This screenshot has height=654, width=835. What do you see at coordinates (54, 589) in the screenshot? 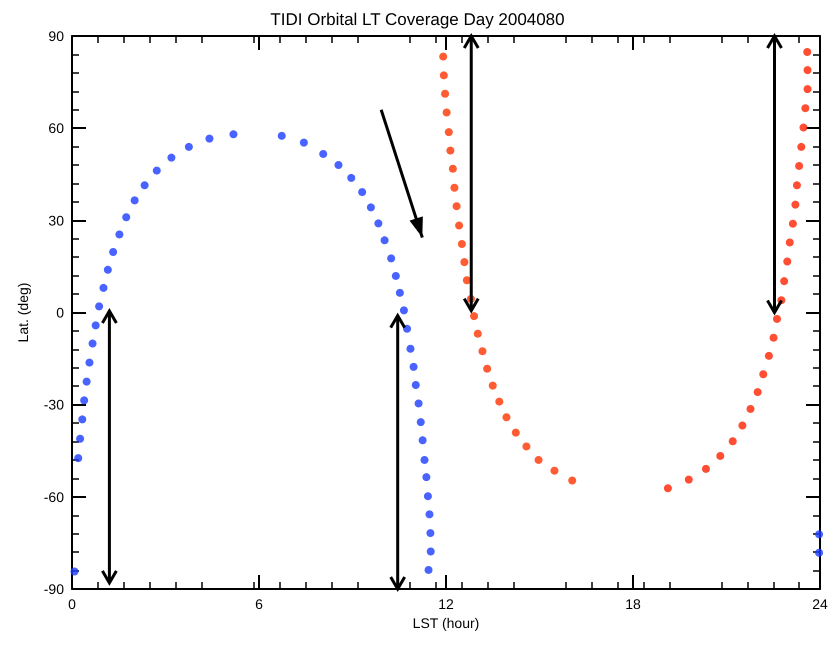
I see `y-tick-label: -90` at bounding box center [54, 589].